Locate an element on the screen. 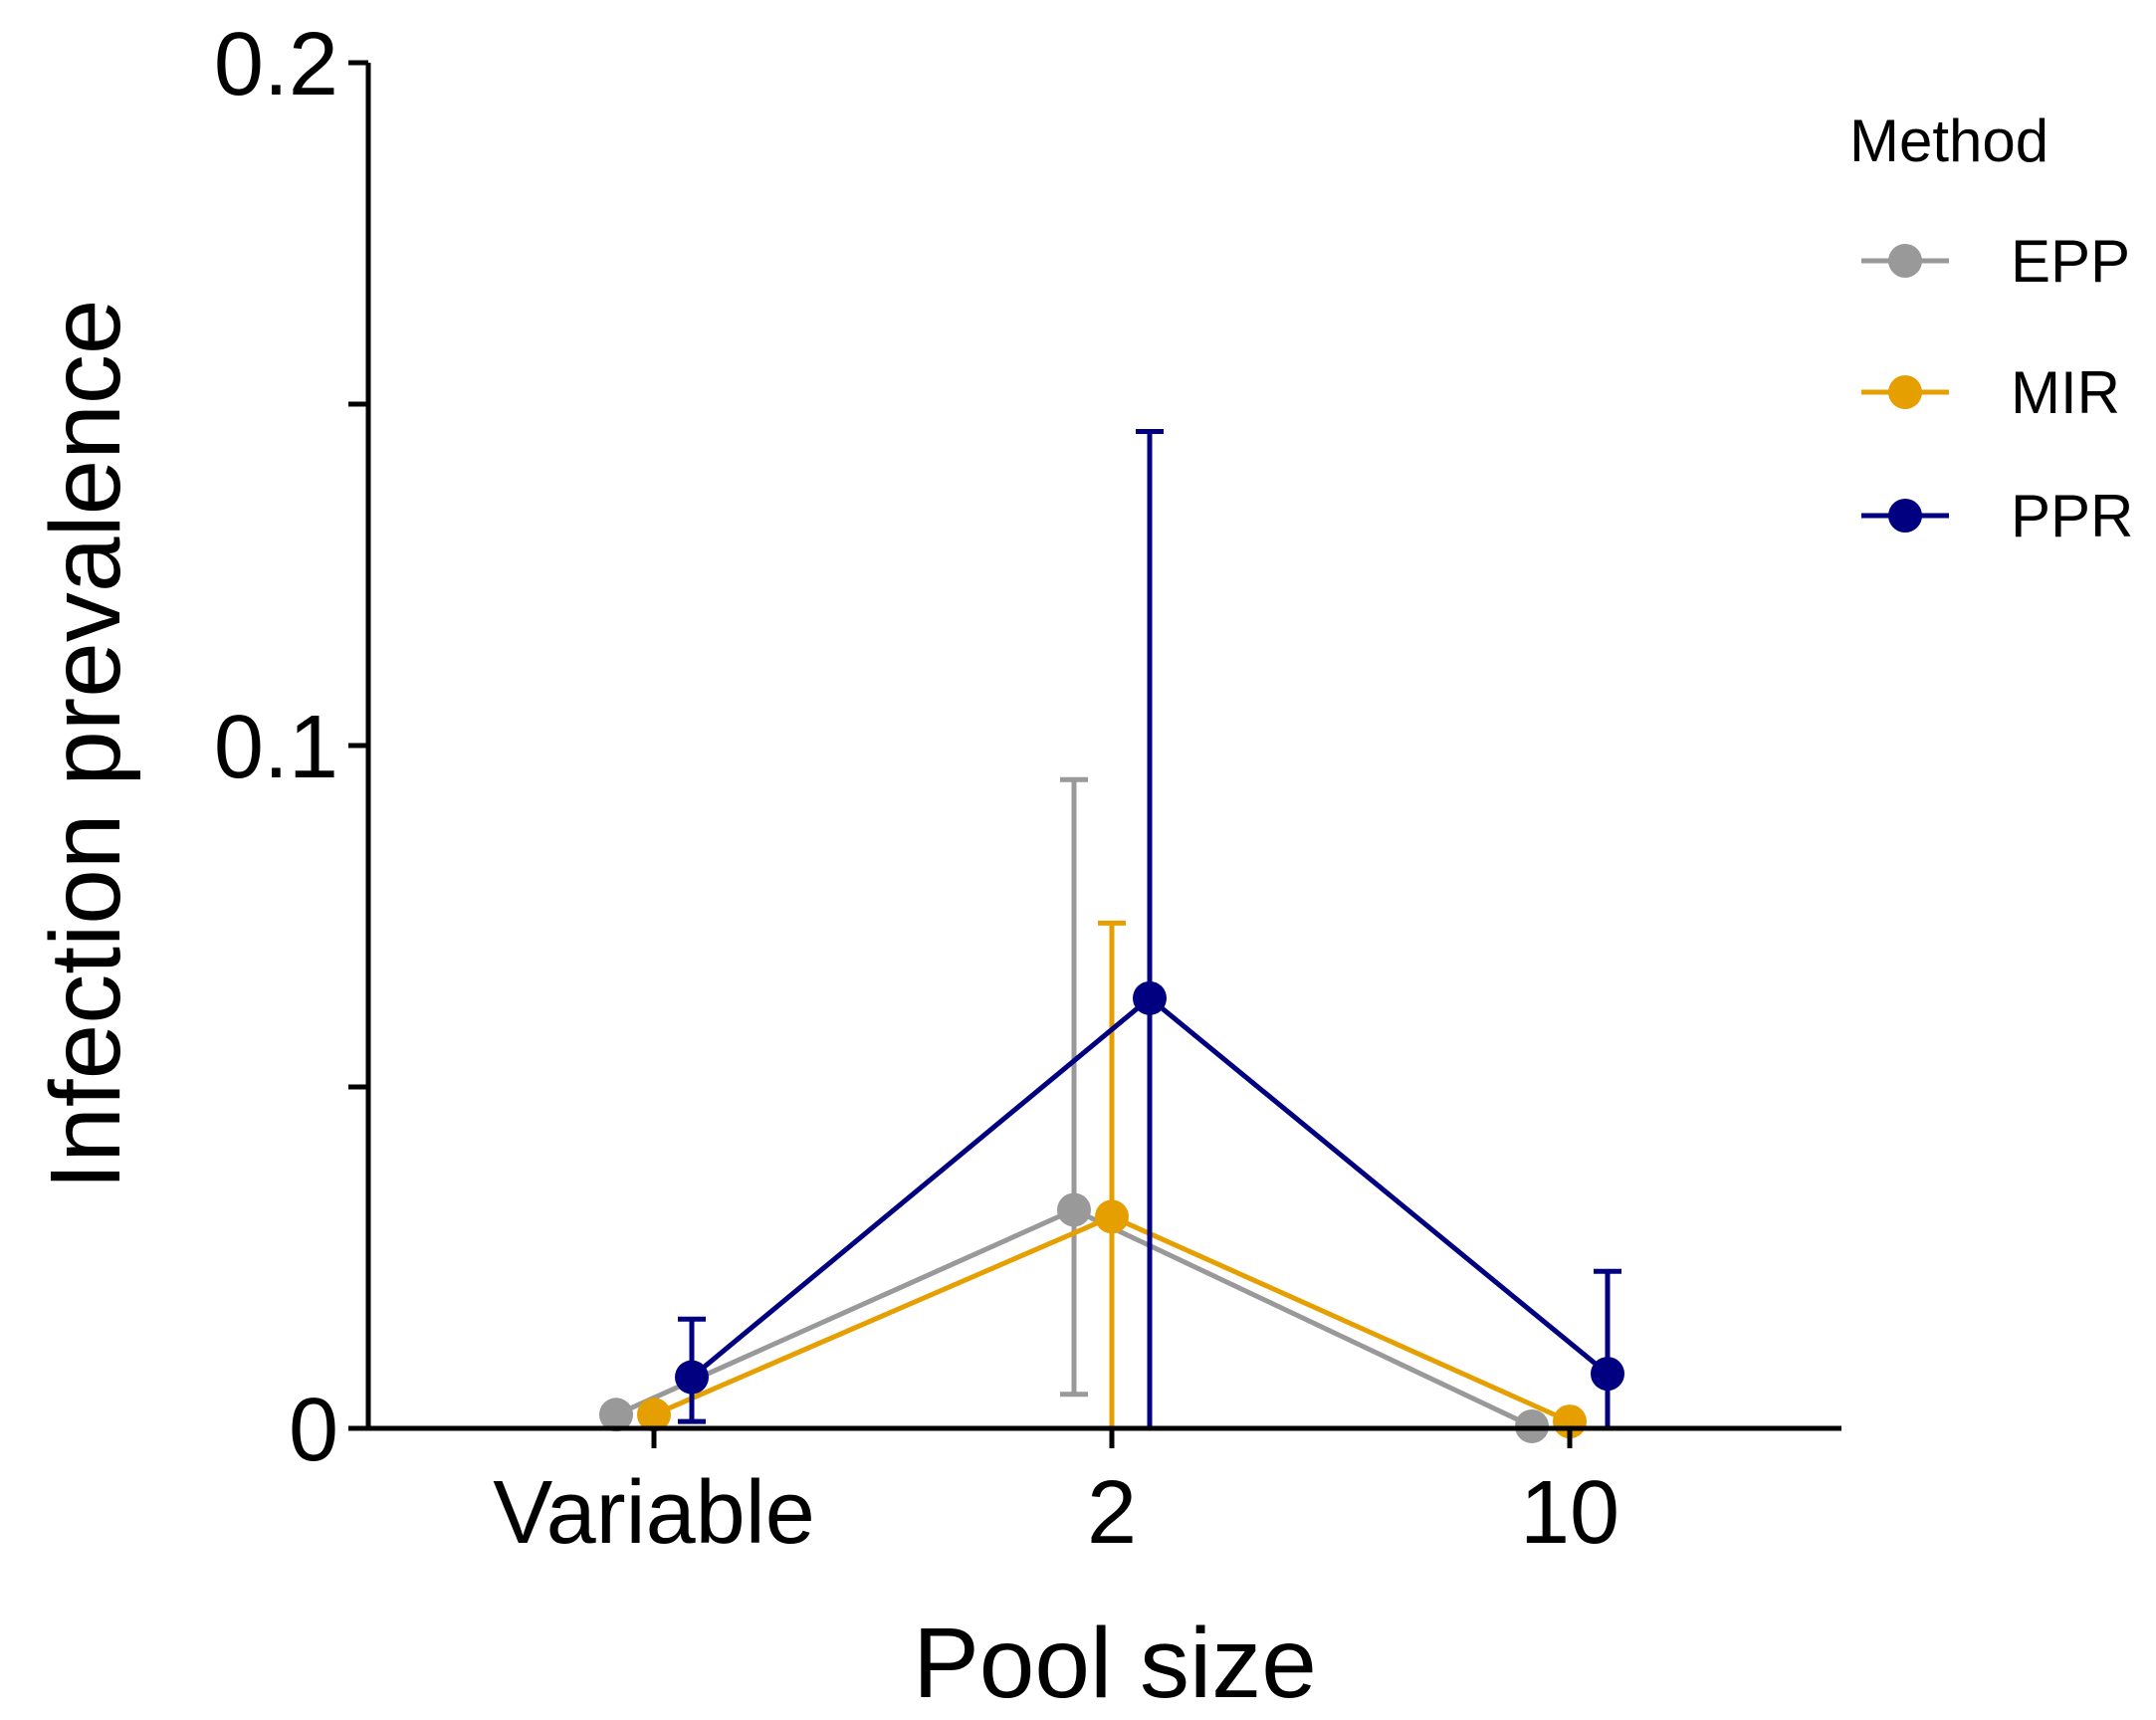  legend-label: MIR is located at coordinates (2065, 393).